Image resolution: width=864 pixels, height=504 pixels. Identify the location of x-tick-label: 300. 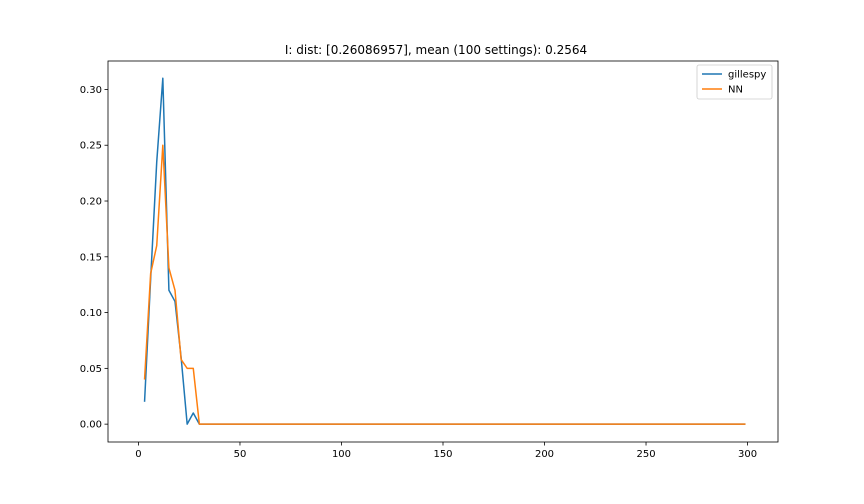
(747, 454).